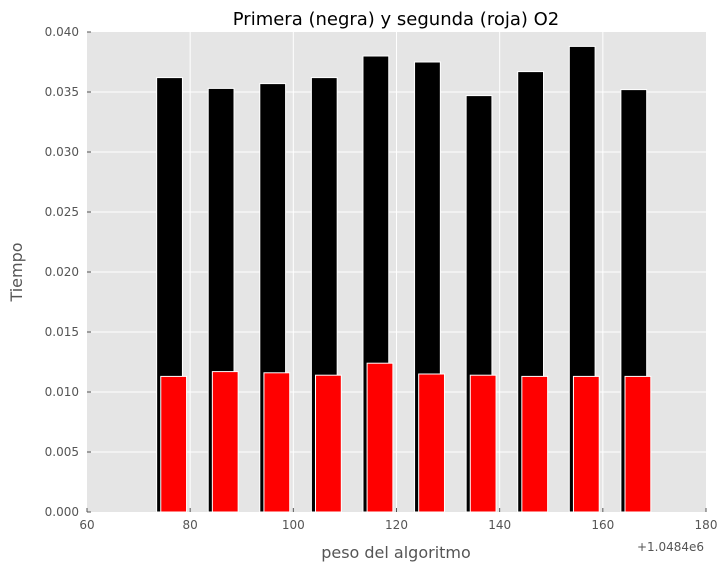 This screenshot has width=728, height=572. Describe the element at coordinates (16, 272) in the screenshot. I see `y-axis-label: Tiempo` at that location.